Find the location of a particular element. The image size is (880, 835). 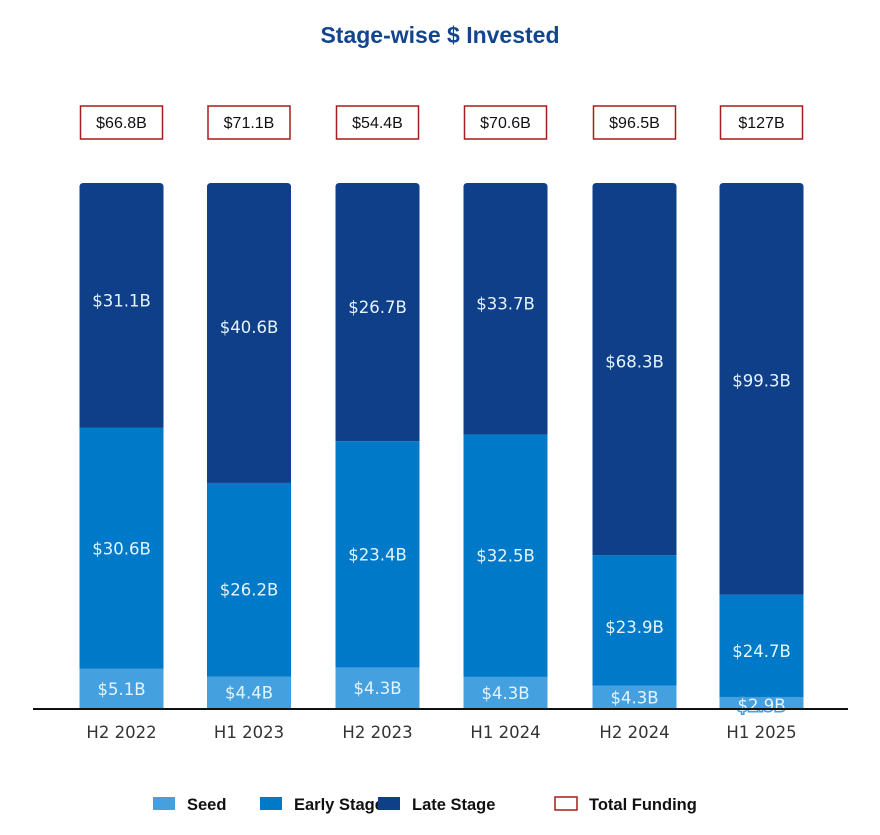

segment-label-late-stage: $33.7B is located at coordinates (505, 304).